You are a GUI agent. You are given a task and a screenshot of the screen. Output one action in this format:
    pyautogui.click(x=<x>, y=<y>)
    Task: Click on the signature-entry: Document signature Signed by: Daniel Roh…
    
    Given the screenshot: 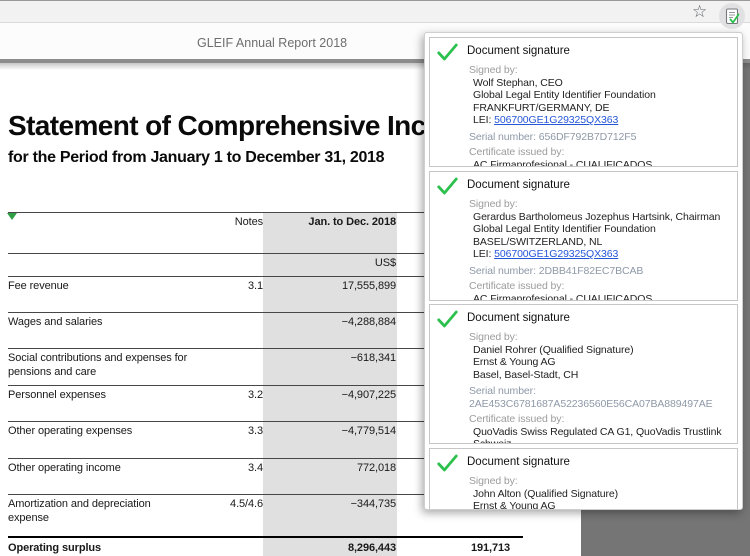 What is the action you would take?
    pyautogui.click(x=583, y=374)
    